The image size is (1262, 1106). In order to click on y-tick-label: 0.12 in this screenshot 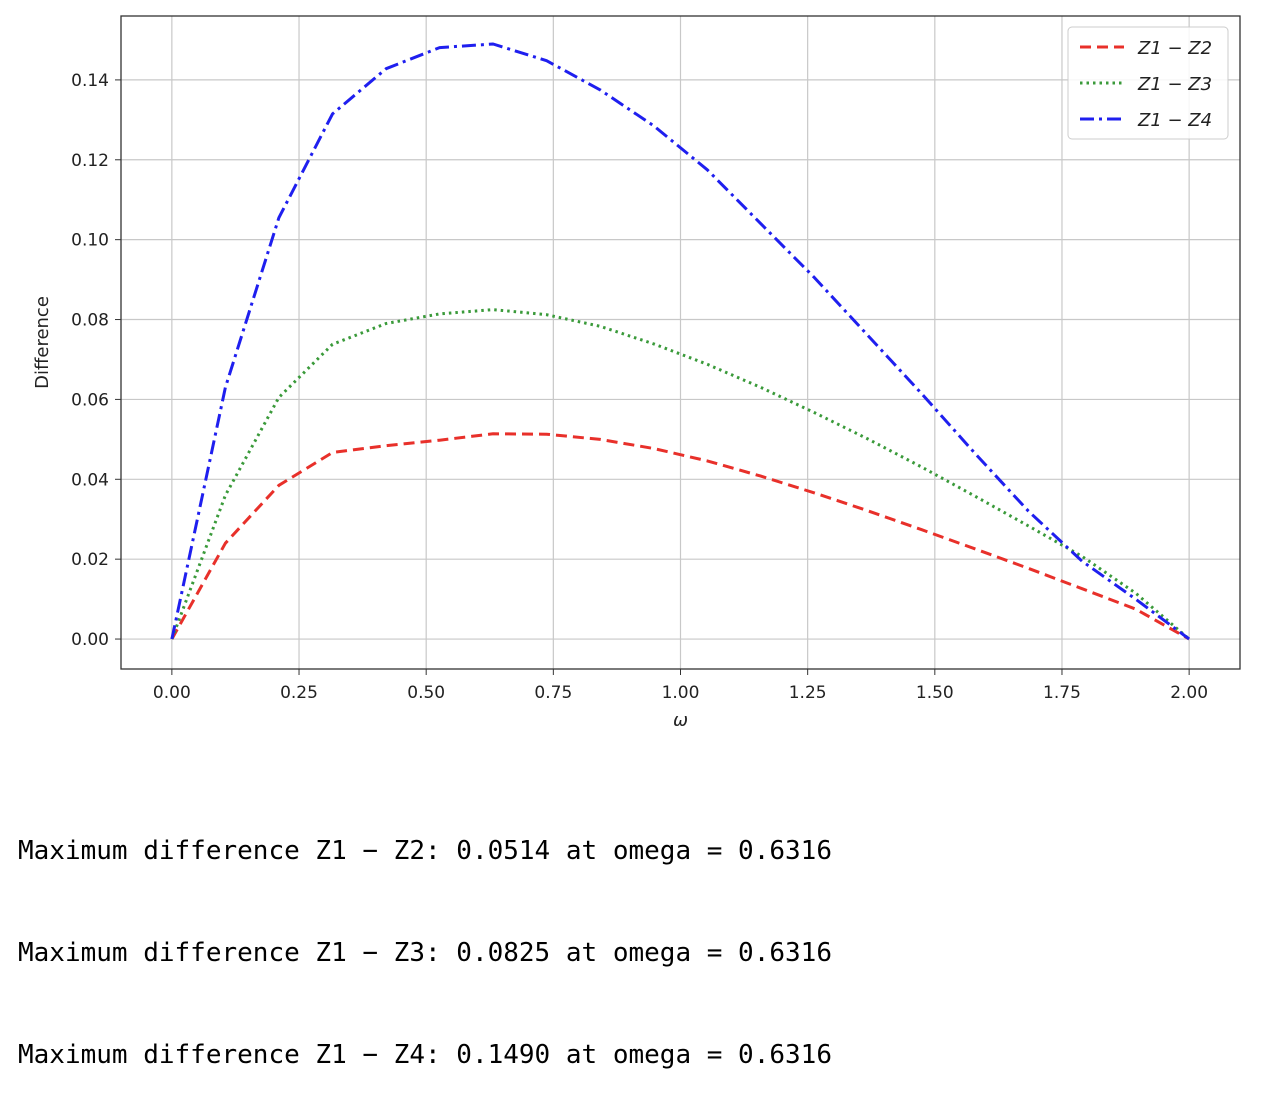, I will do `click(90, 161)`.